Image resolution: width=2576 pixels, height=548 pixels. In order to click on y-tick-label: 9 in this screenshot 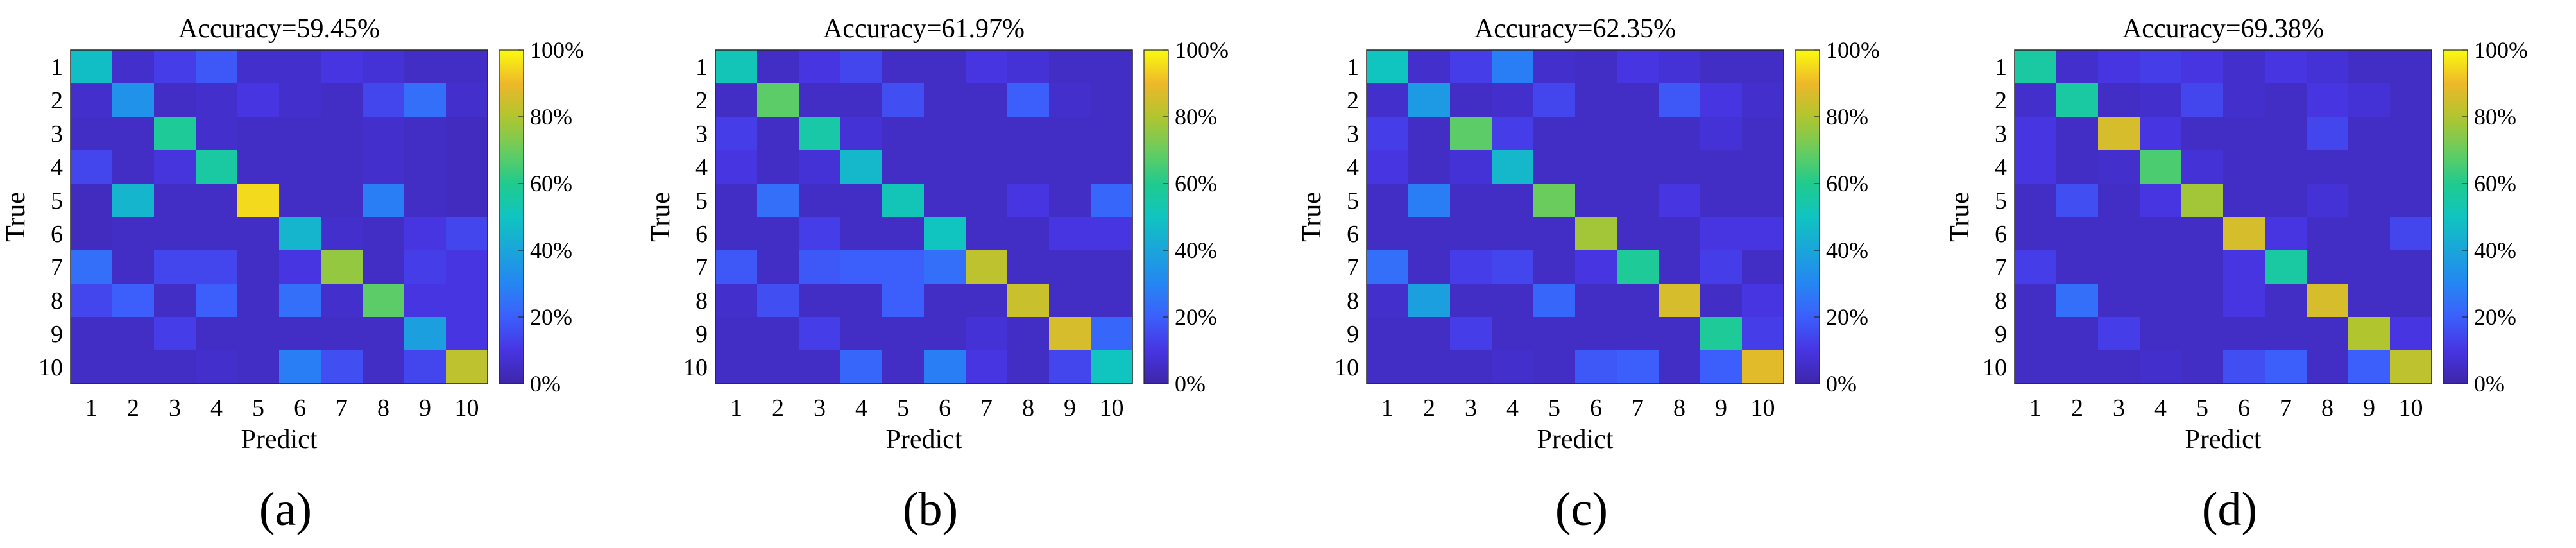, I will do `click(701, 334)`.